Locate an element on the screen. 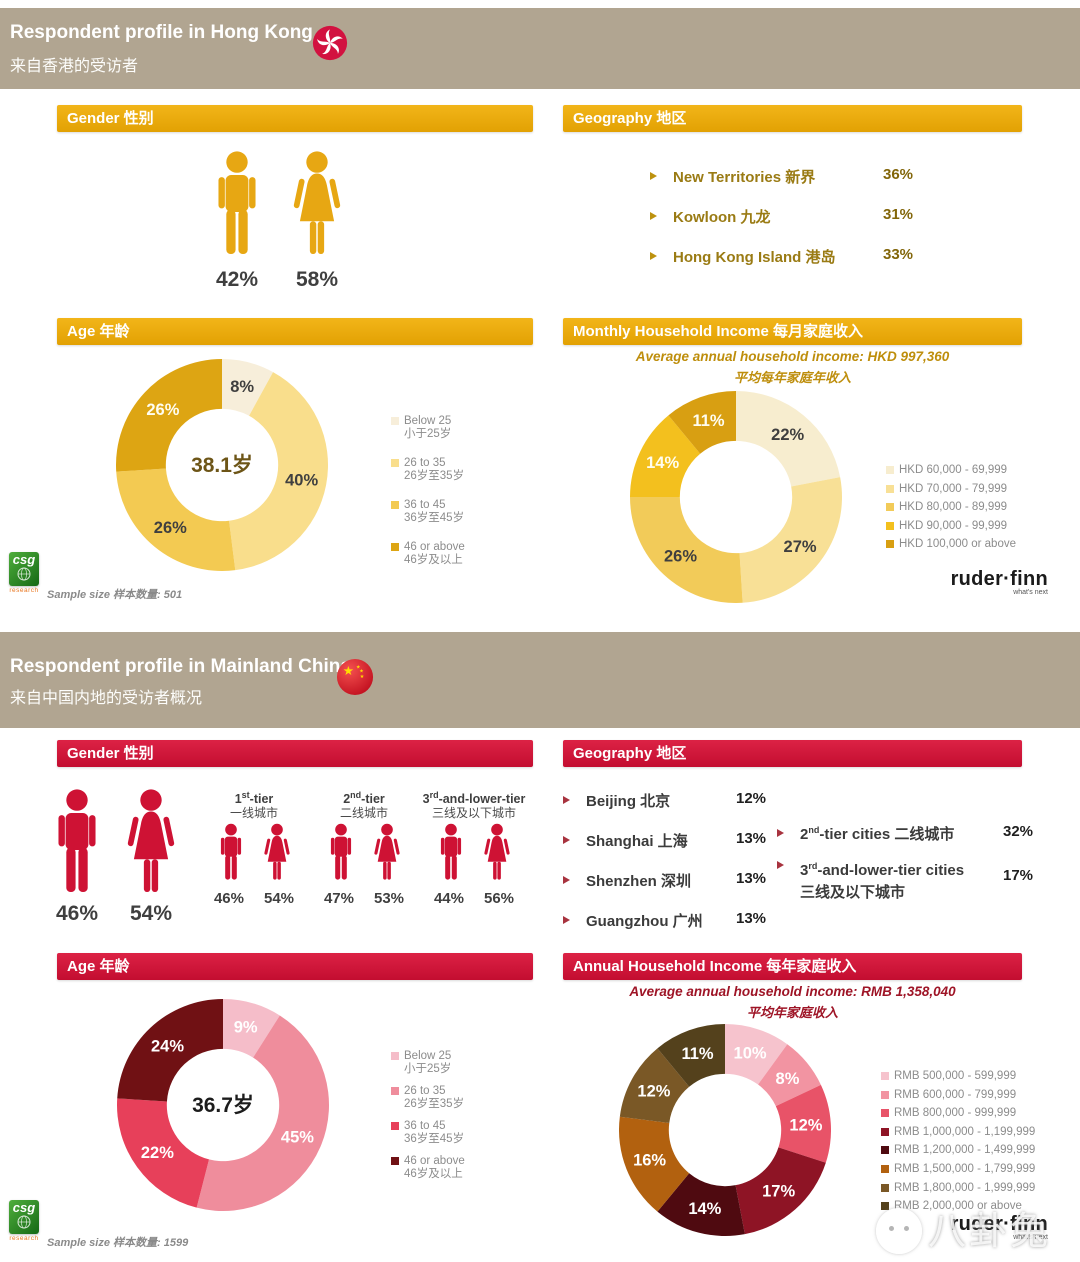 This screenshot has height=1262, width=1080. geo-label: New Territories 新界 is located at coordinates (744, 177).